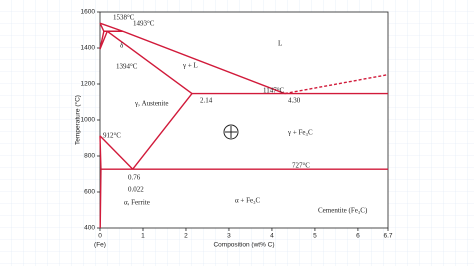 The image size is (474, 266). Describe the element at coordinates (137, 203) in the screenshot. I see `annotation: α, Ferrite` at that location.